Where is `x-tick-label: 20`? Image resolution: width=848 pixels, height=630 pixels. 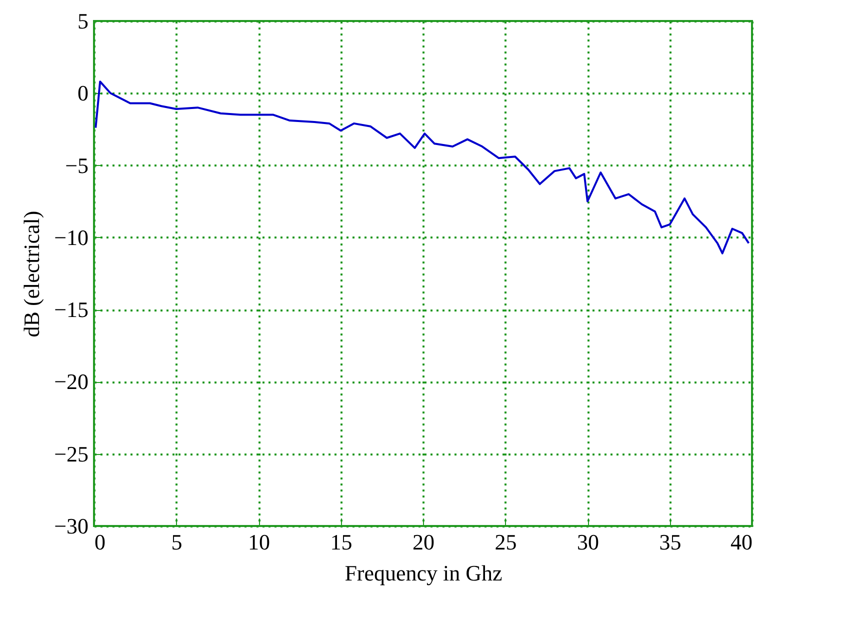
x-tick-label: 20 is located at coordinates (423, 542).